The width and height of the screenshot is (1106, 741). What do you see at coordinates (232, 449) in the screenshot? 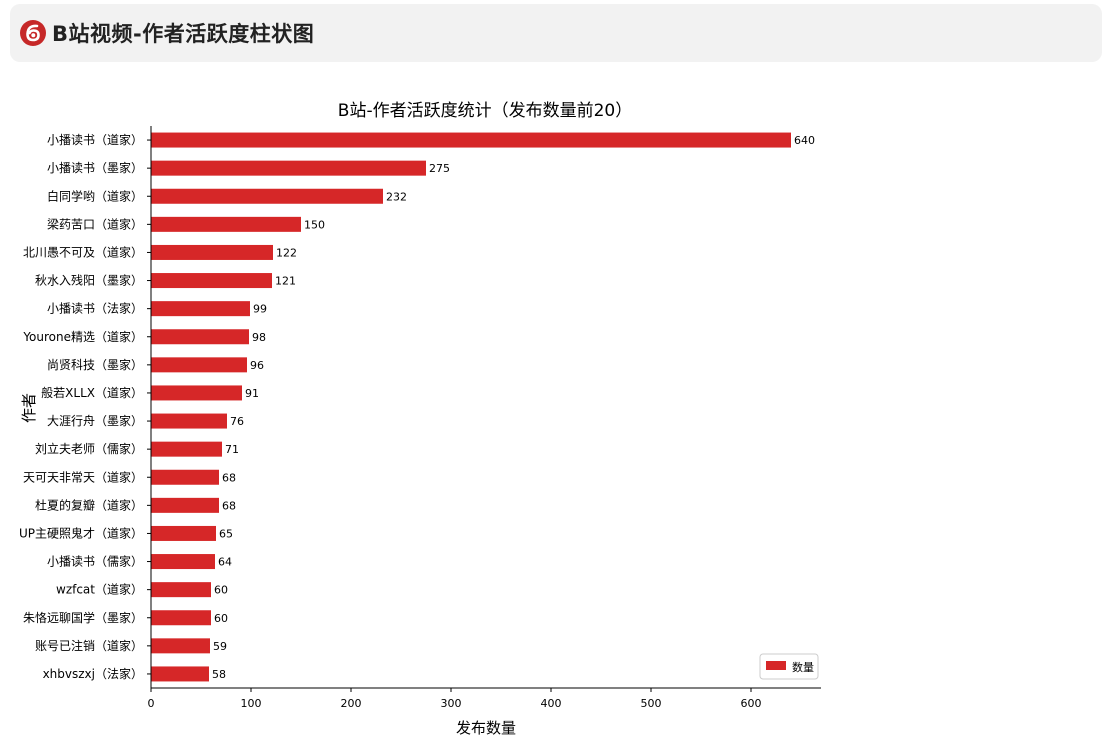
I see `bar-value-label: 71` at bounding box center [232, 449].